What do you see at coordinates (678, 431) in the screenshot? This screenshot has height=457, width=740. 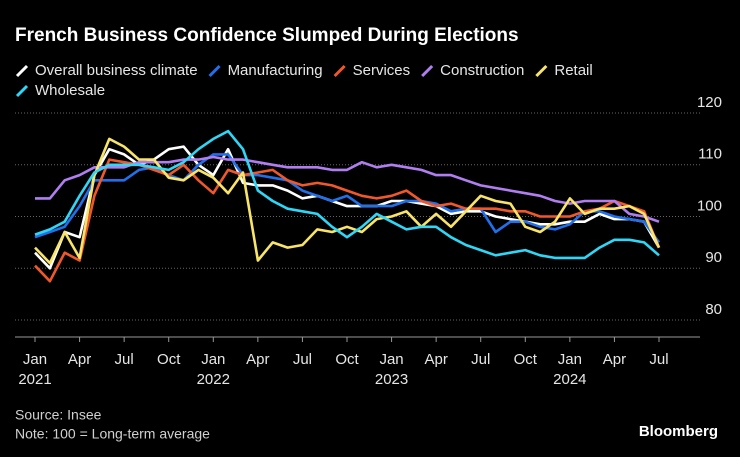 I see `brand: Bloomberg` at bounding box center [678, 431].